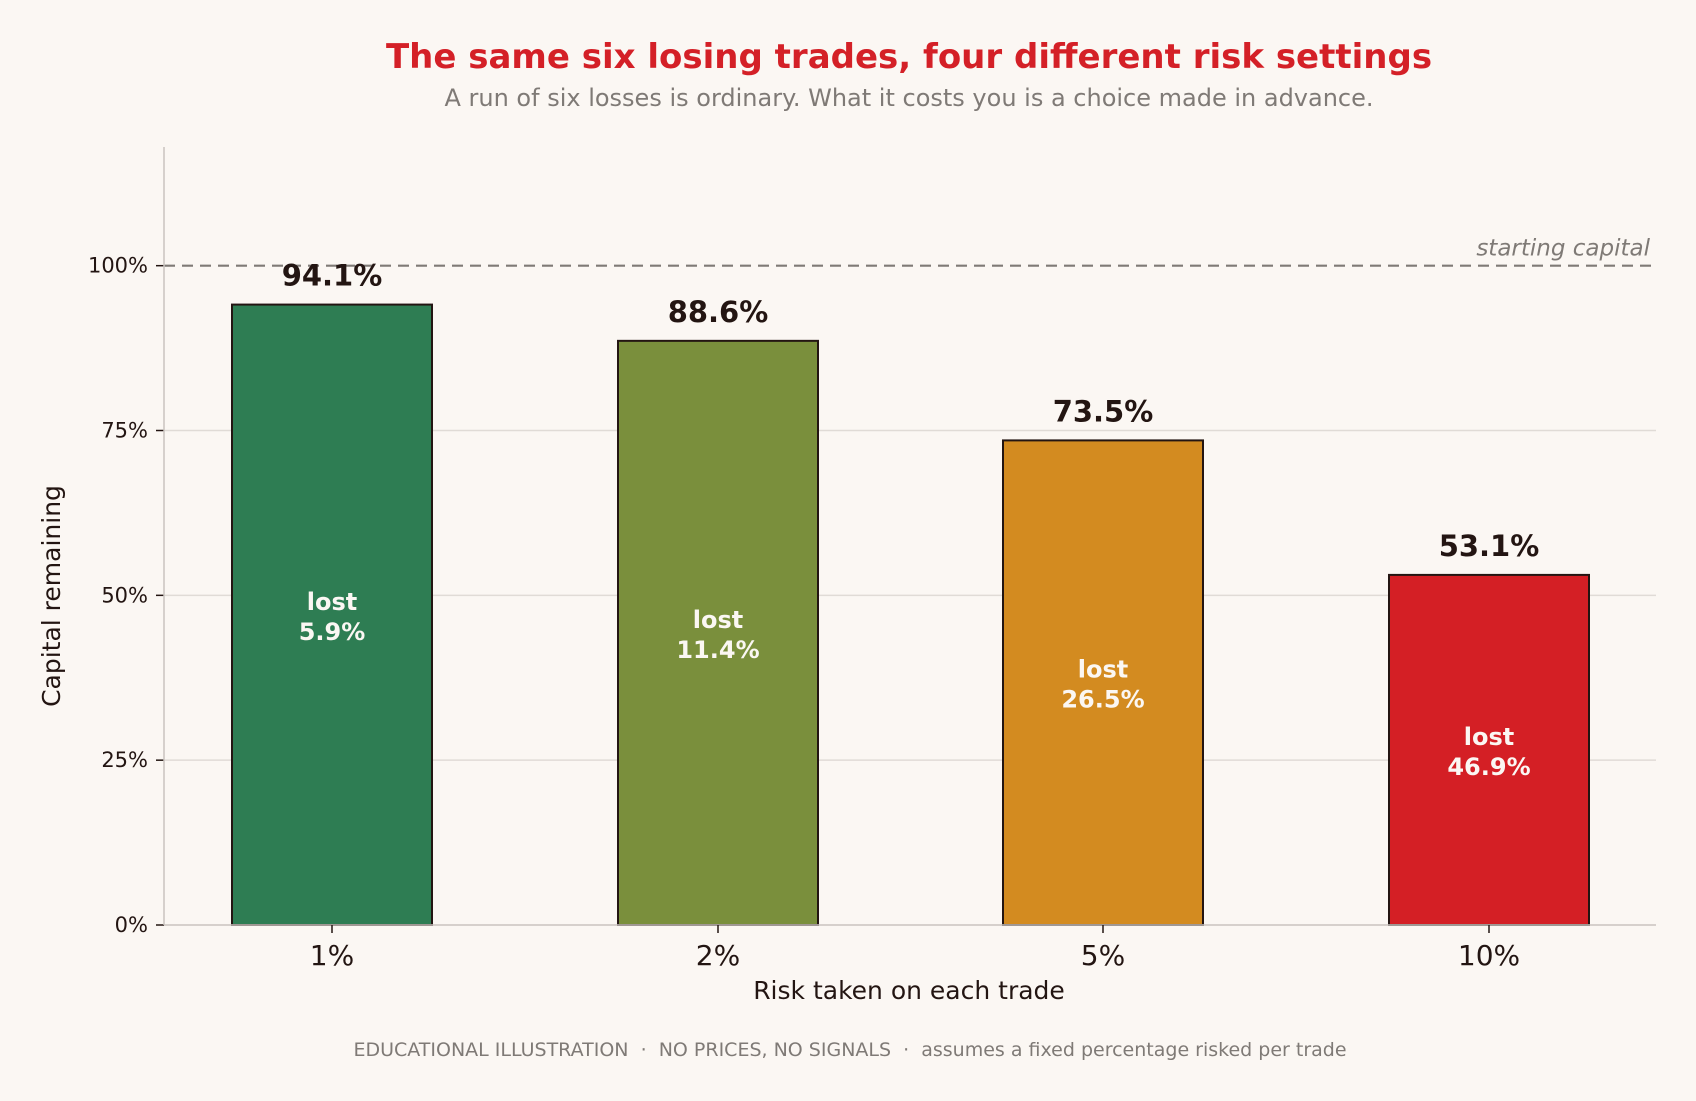 The image size is (1696, 1101). Describe the element at coordinates (718, 955) in the screenshot. I see `x-tick-label: 2%` at that location.